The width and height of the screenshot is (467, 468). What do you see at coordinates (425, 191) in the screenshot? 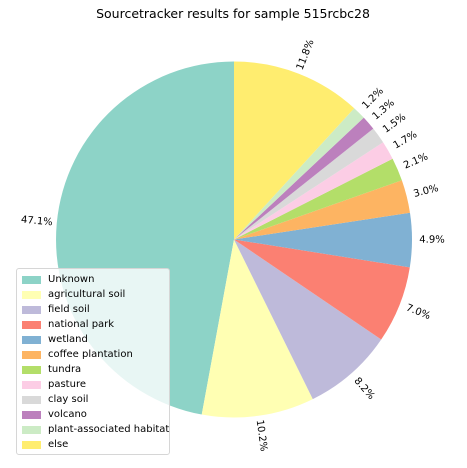
I see `pie-percent-label: 3.0%` at bounding box center [425, 191].